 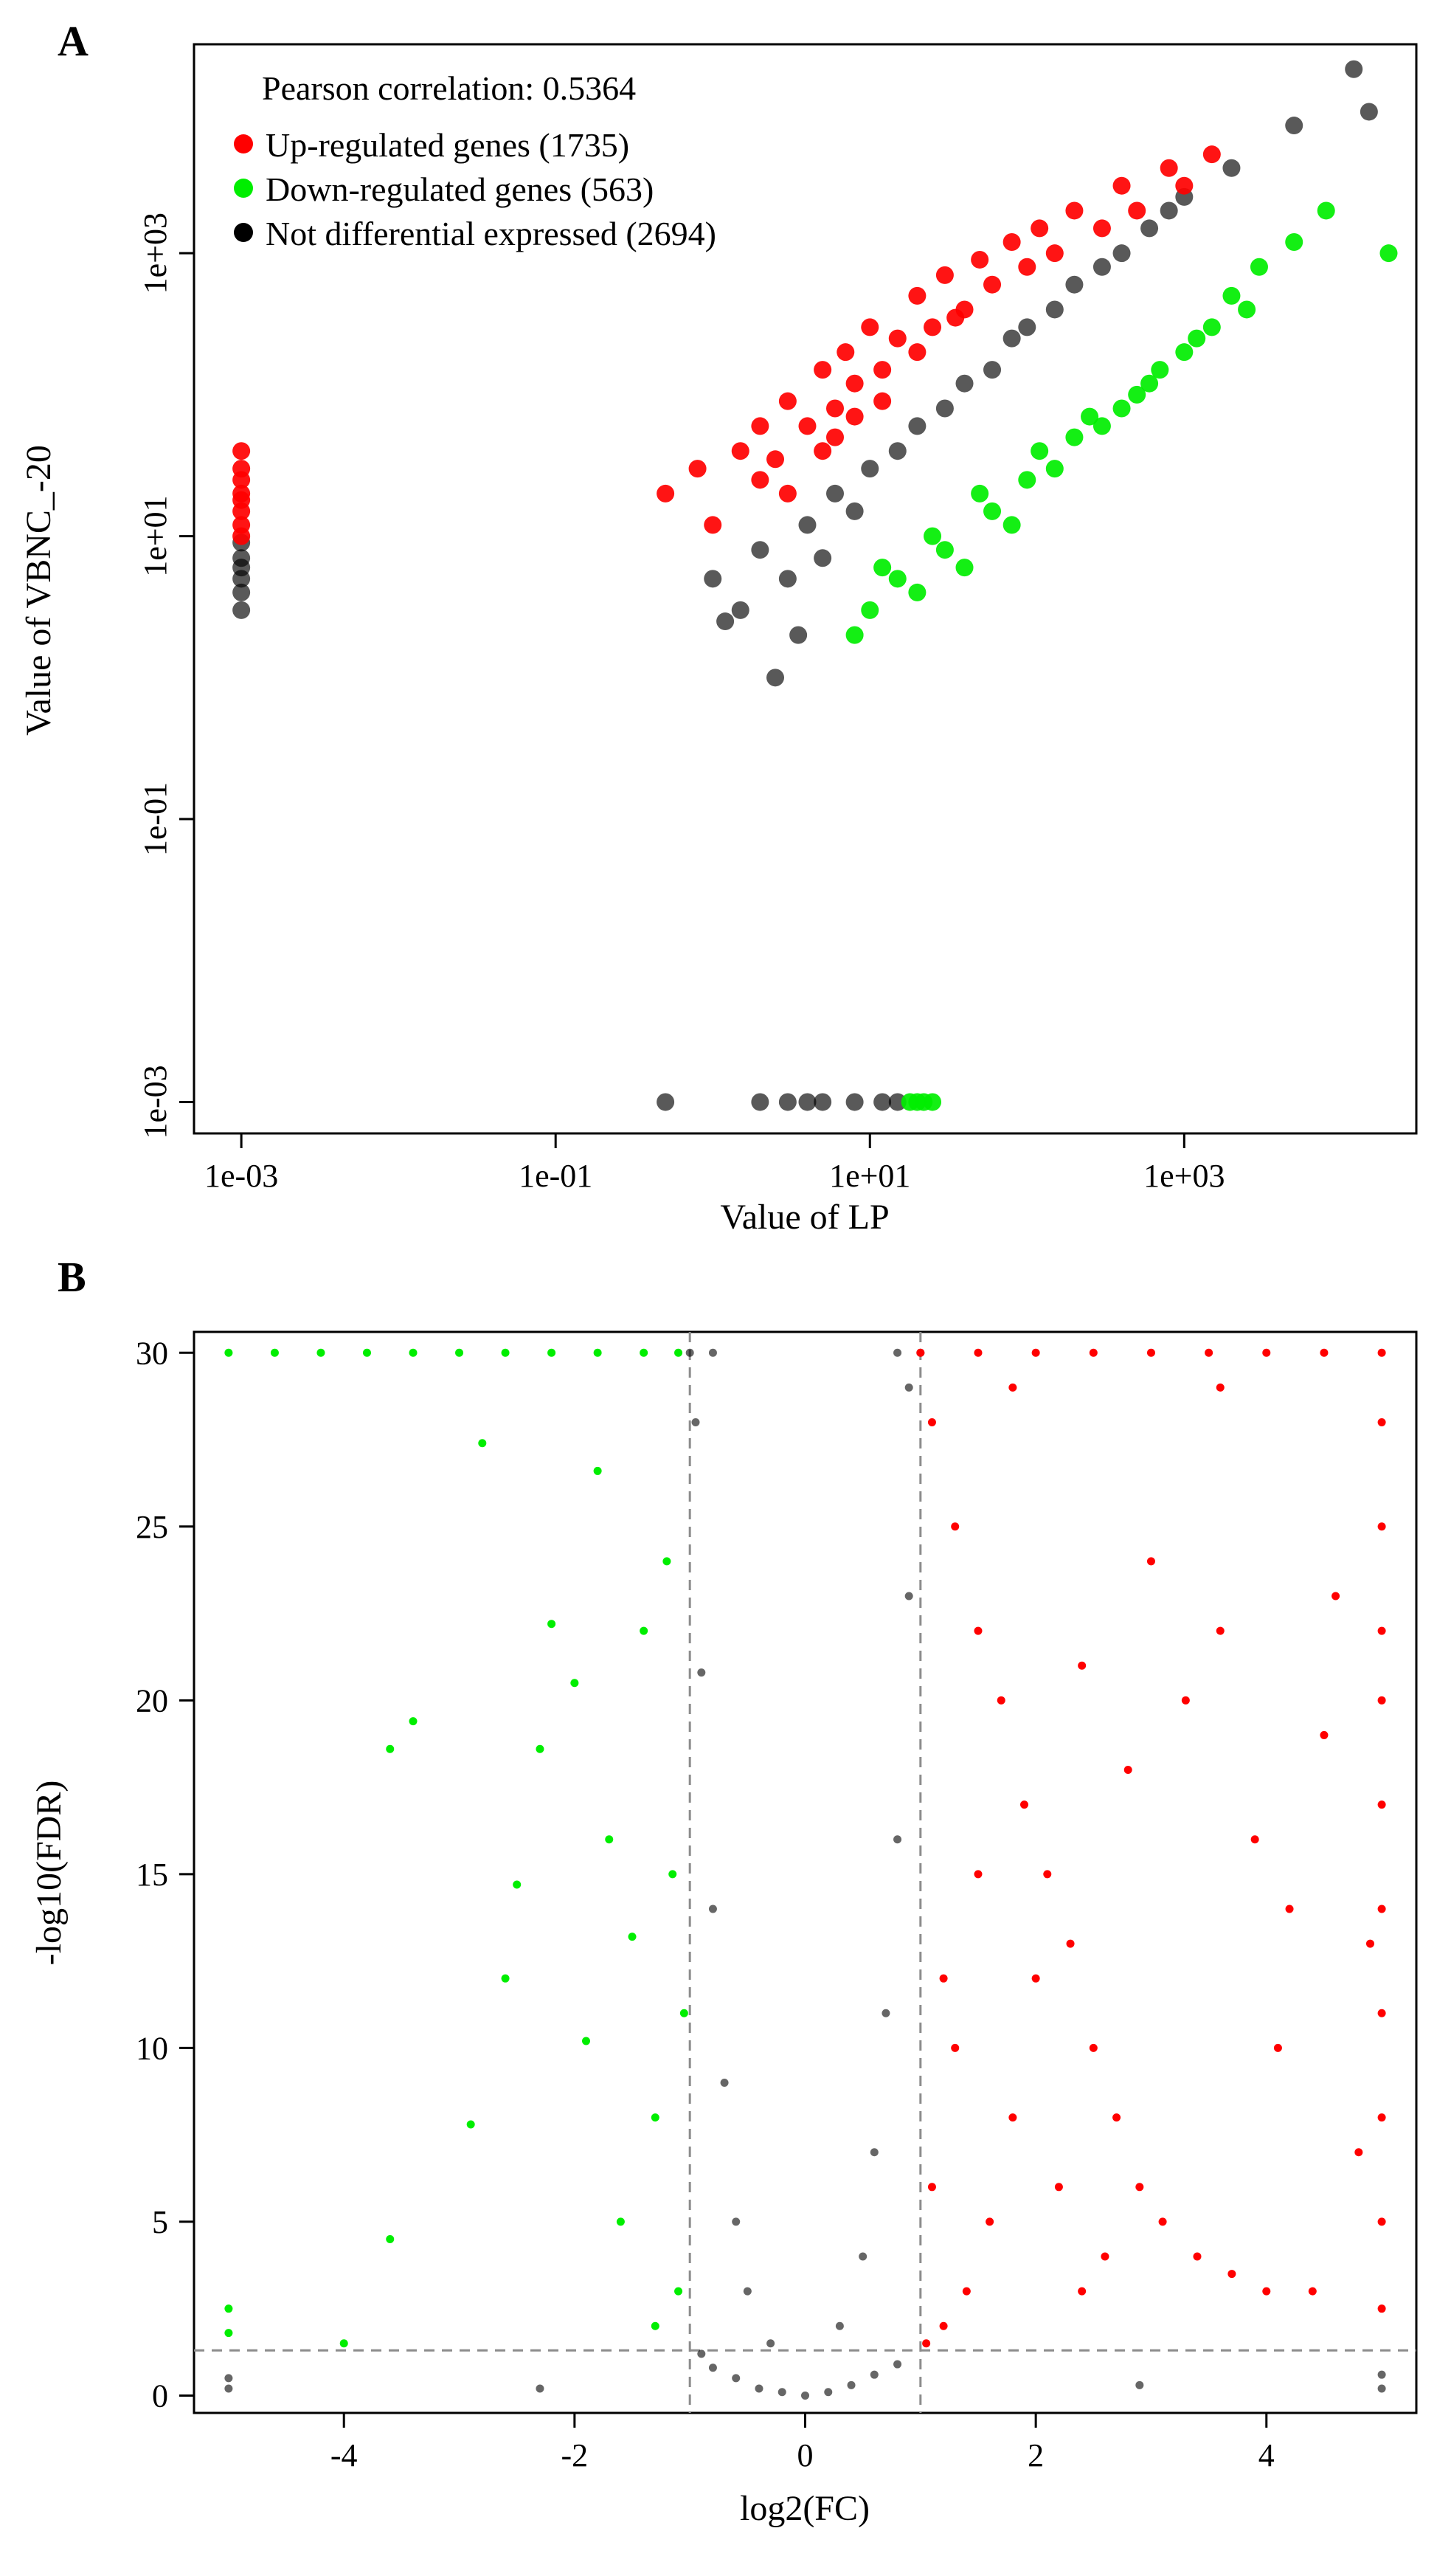 I want to click on a-y-tick-label: 1e-03, so click(x=155, y=1102).